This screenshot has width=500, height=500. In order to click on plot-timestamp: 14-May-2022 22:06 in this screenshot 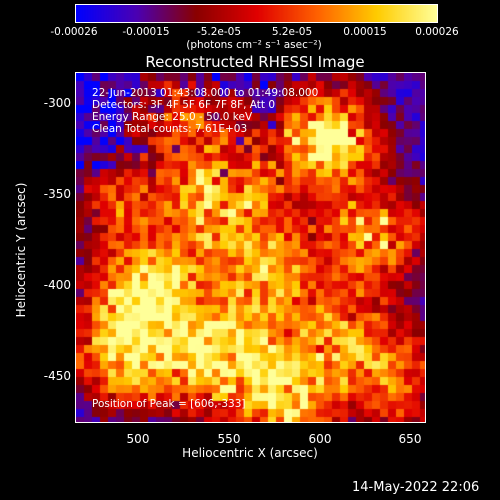, I will do `click(416, 487)`.